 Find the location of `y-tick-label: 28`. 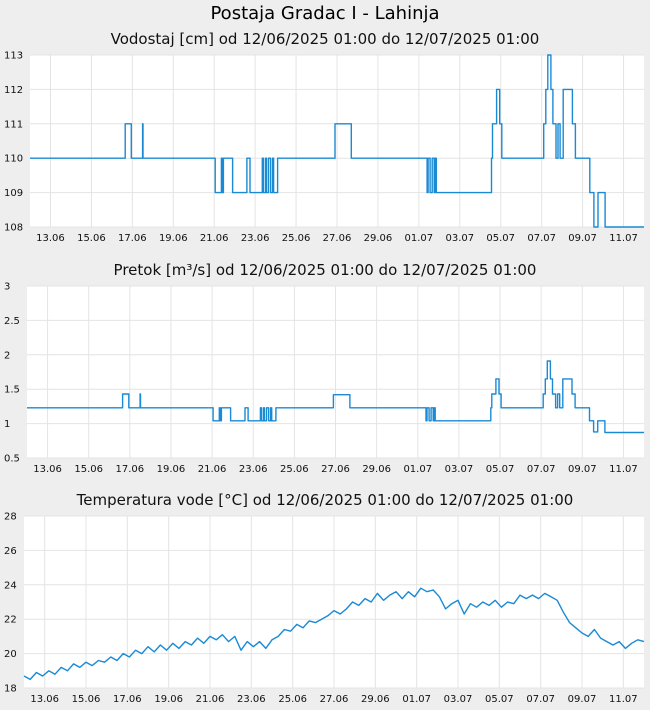

y-tick-label: 28 is located at coordinates (10, 517).